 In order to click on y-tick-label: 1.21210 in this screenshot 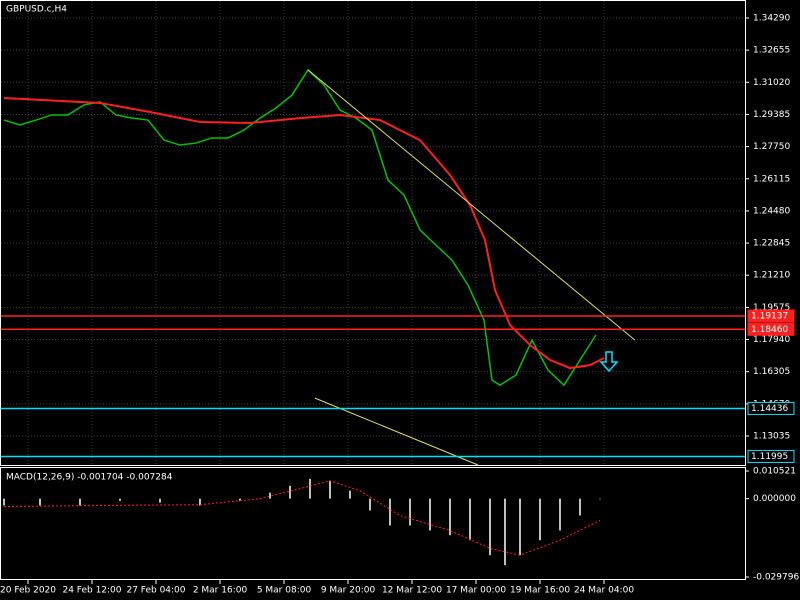, I will do `click(771, 276)`.